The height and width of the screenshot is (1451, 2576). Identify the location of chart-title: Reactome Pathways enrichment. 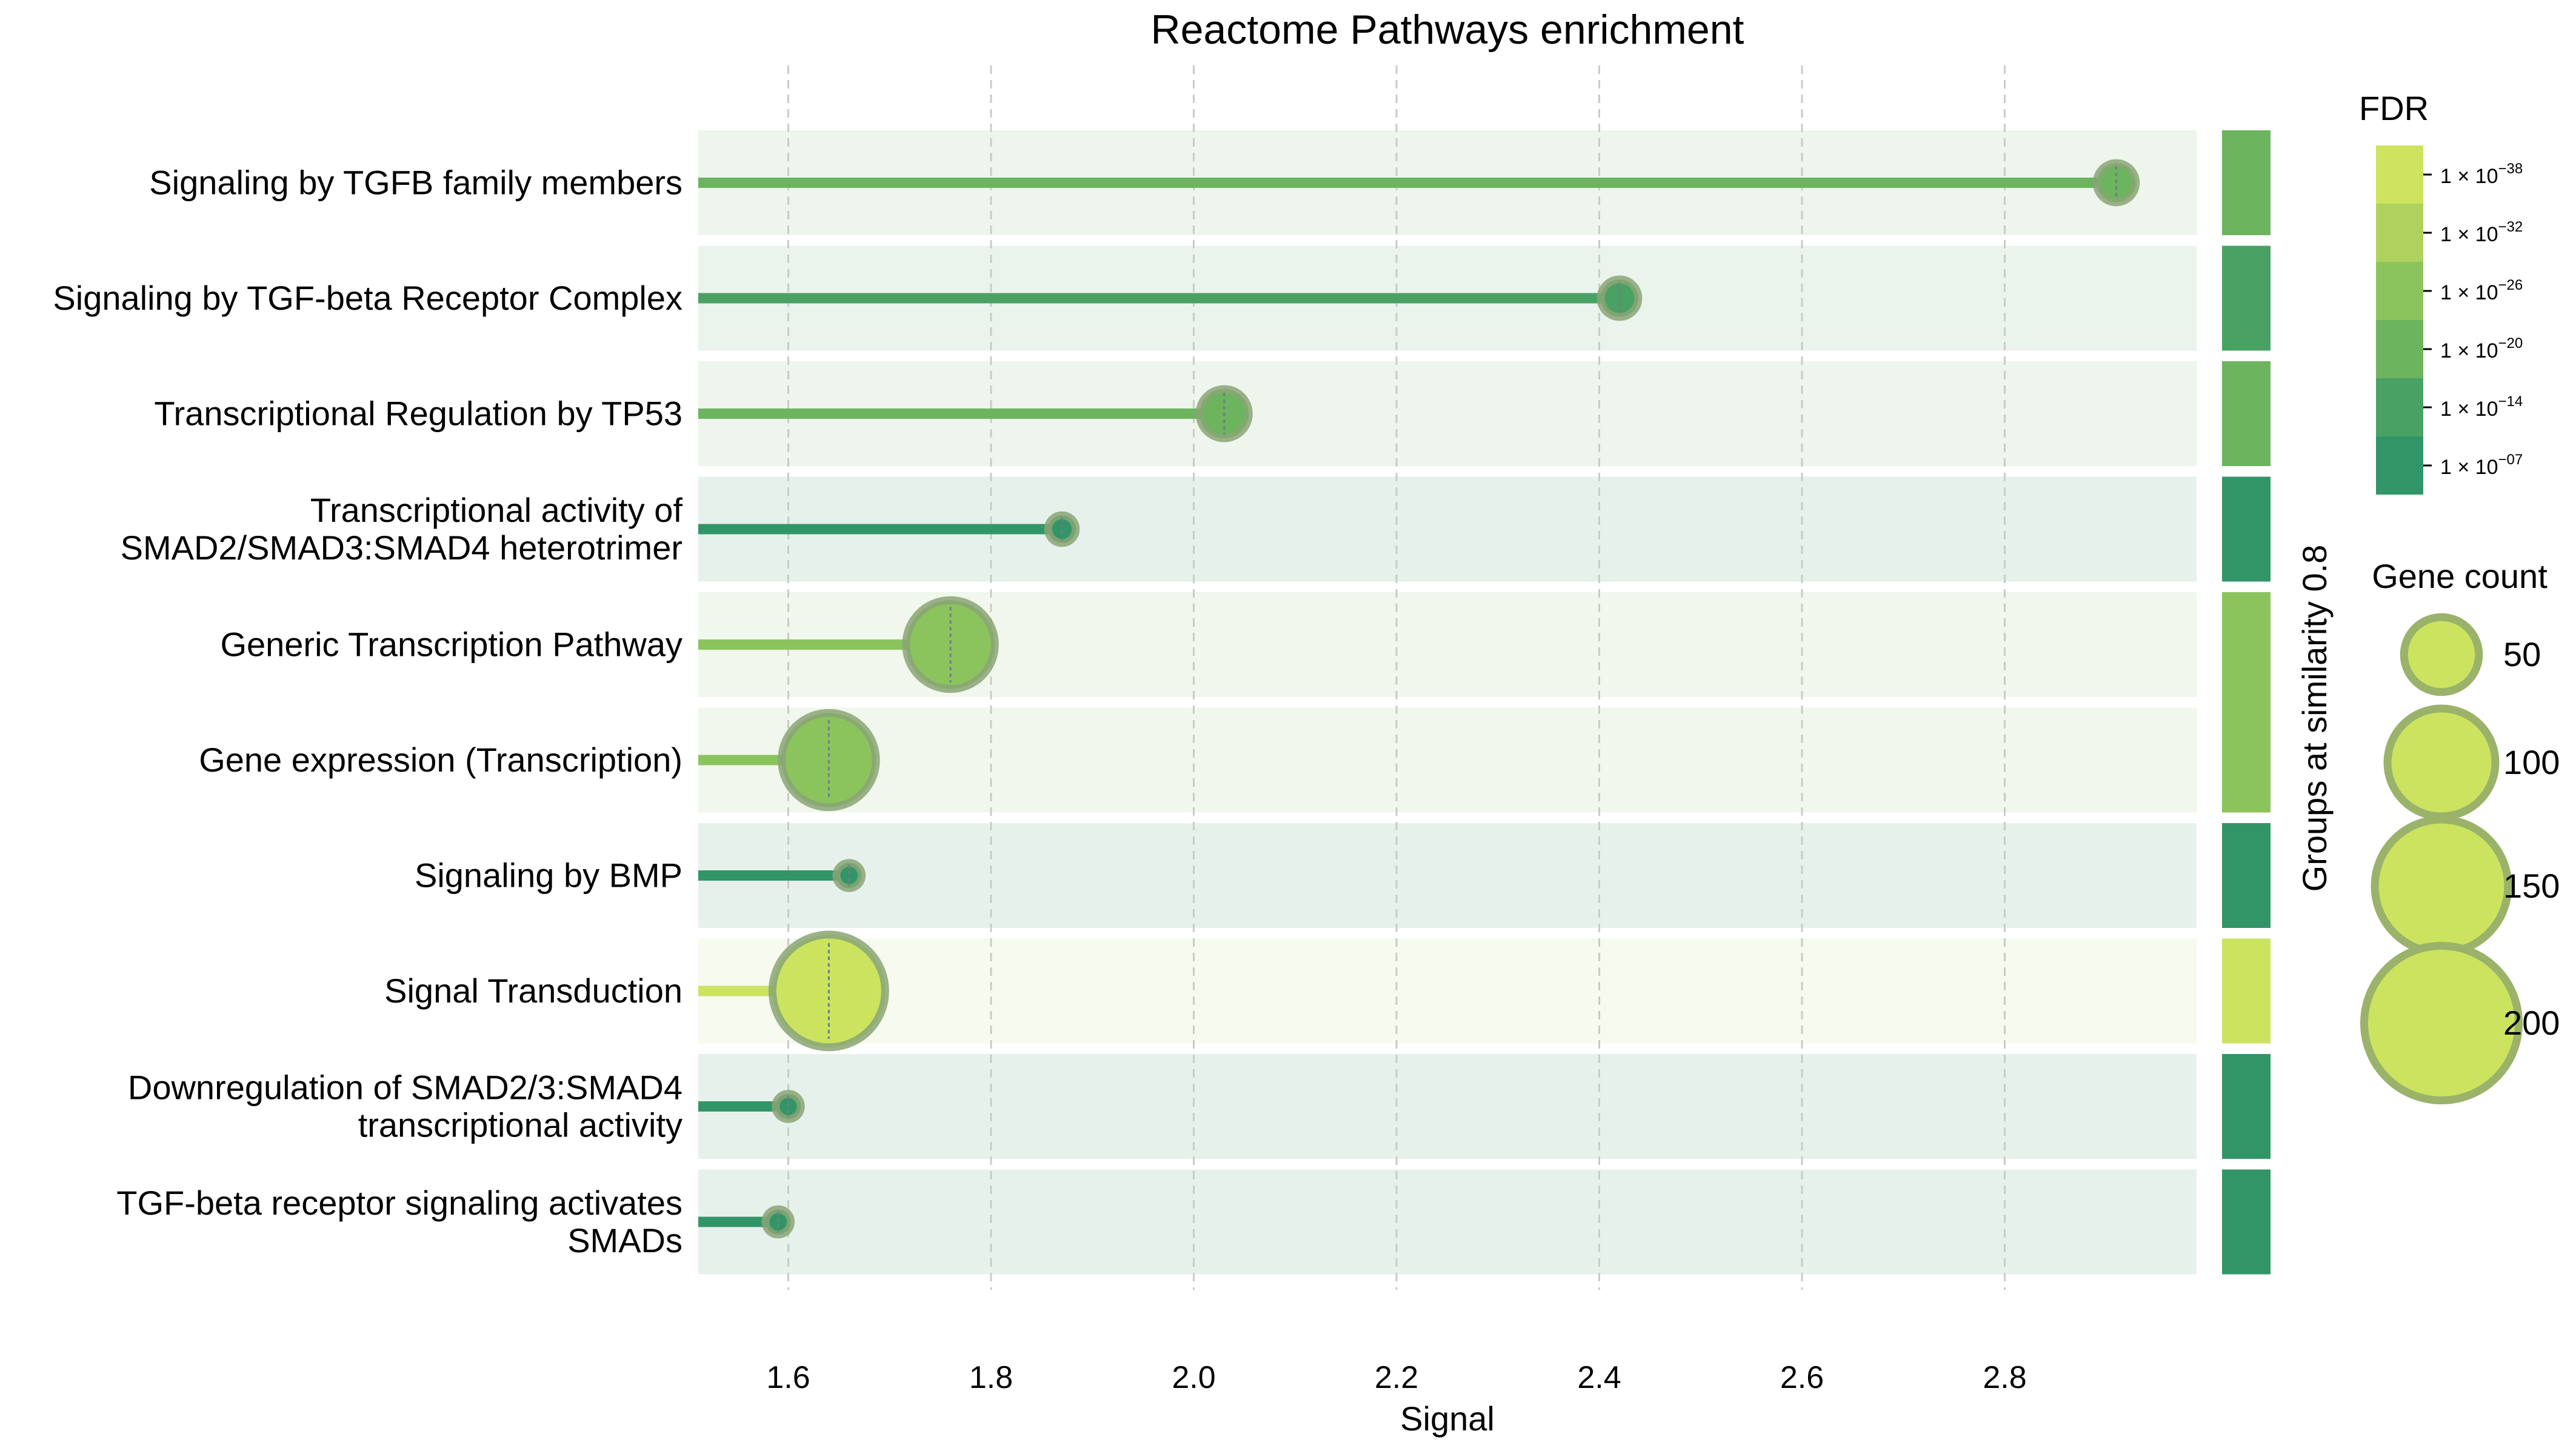
(1448, 30).